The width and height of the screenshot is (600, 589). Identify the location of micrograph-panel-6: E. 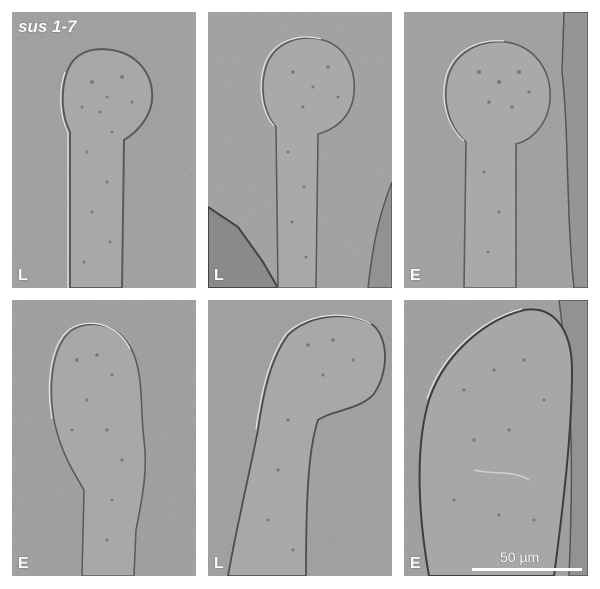
(496, 438).